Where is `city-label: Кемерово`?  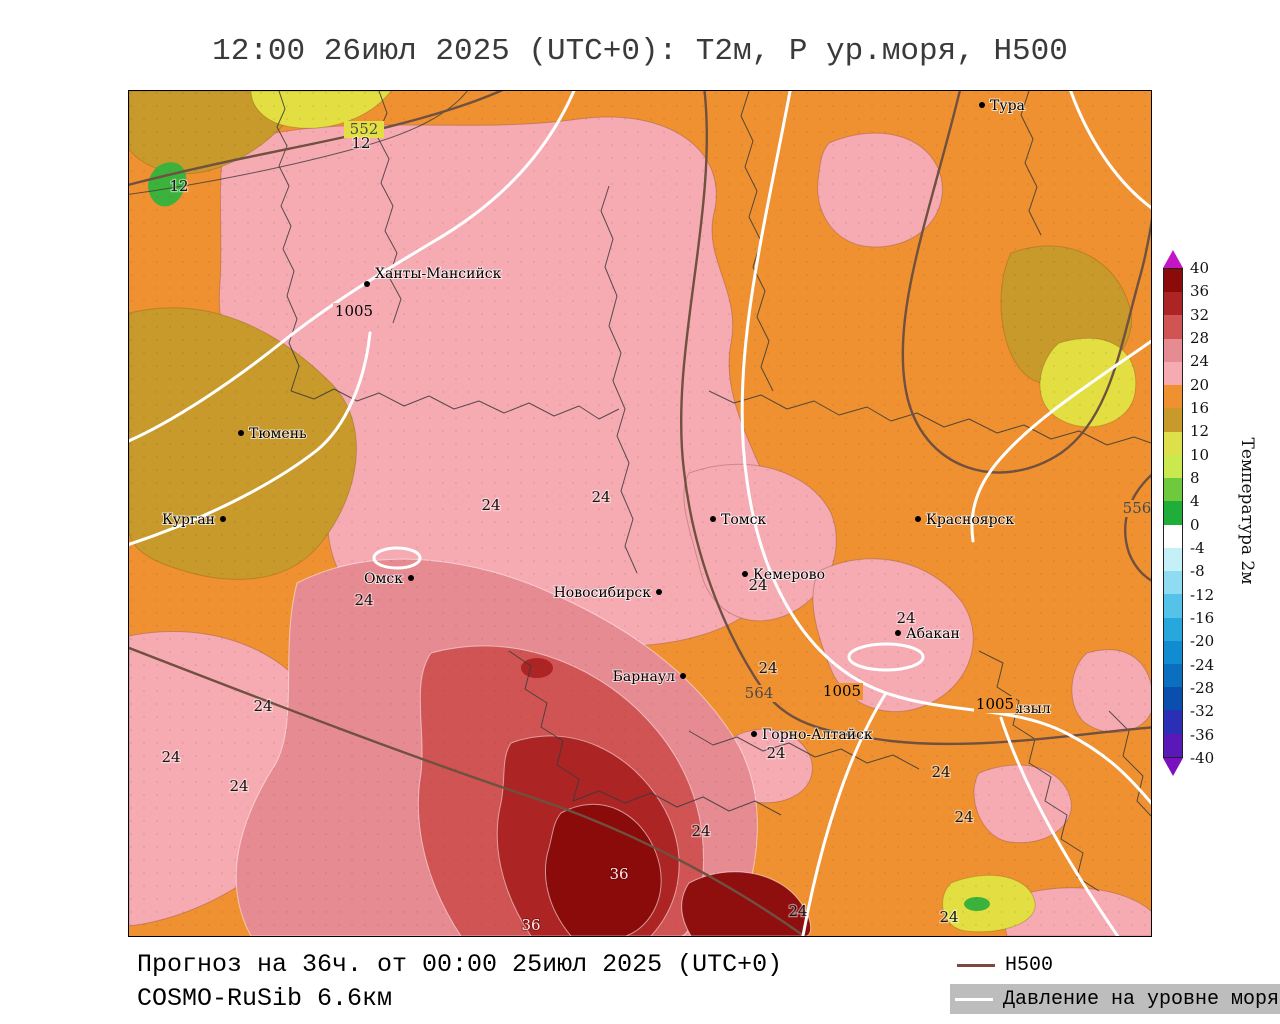
city-label: Кемерово is located at coordinates (789, 575).